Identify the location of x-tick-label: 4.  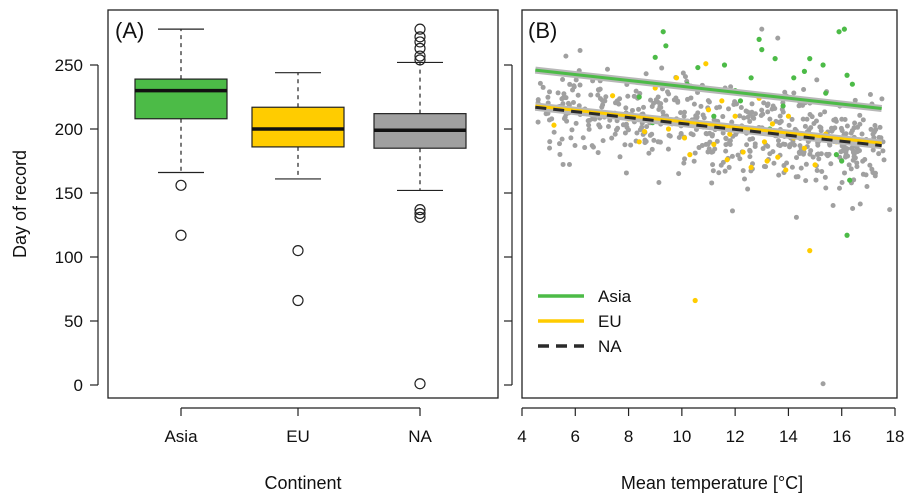
(521, 436).